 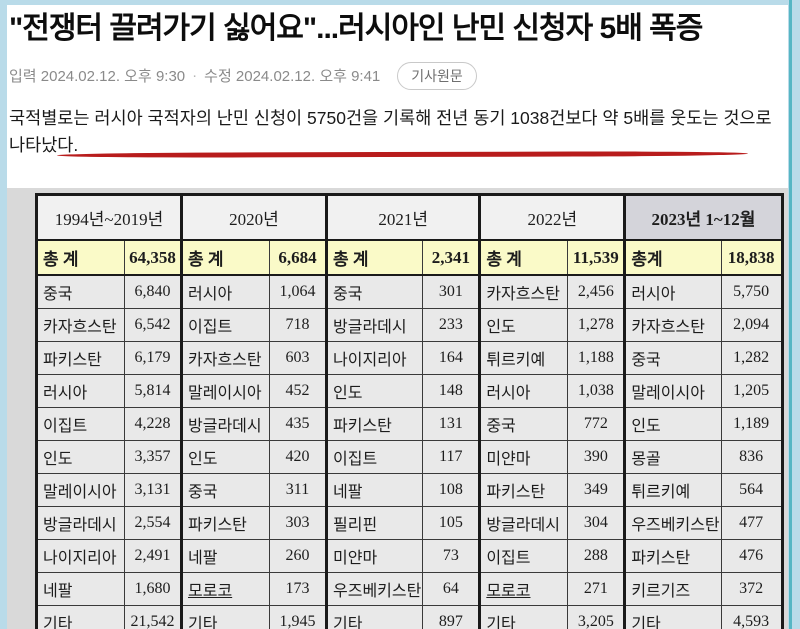 I want to click on table-row: 기타 21,542 기타 1,945 기타 897 기타 3,205 기타 4,593, so click(x=409, y=617).